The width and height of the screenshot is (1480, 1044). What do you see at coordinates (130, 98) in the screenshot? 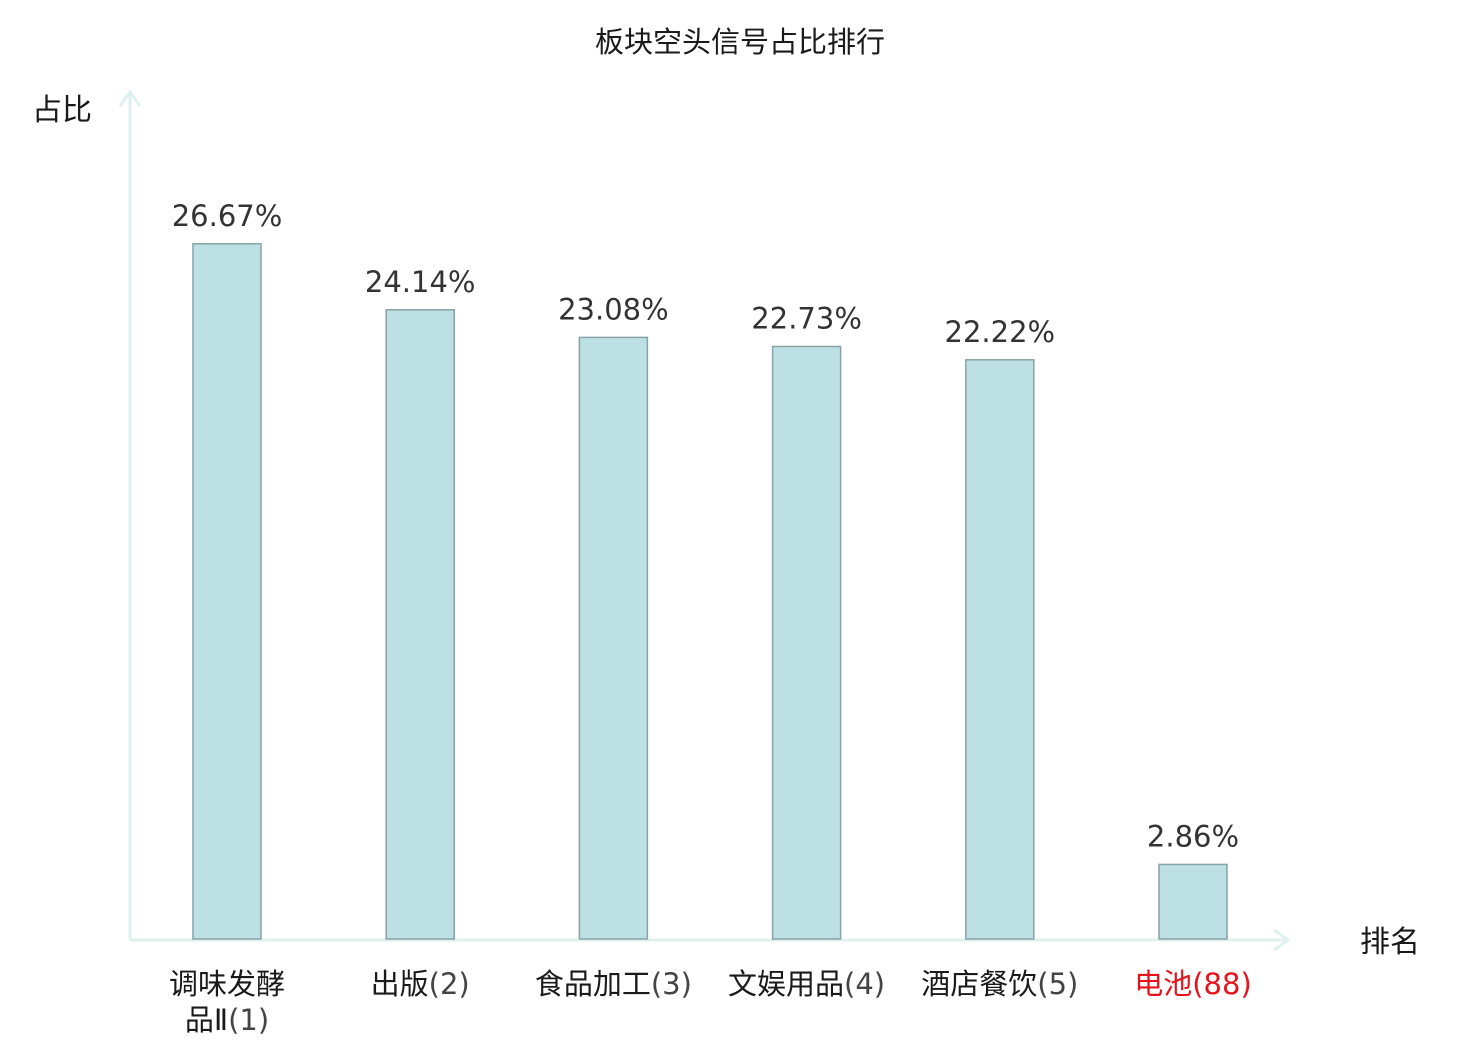
I see `y-axis-arrow` at bounding box center [130, 98].